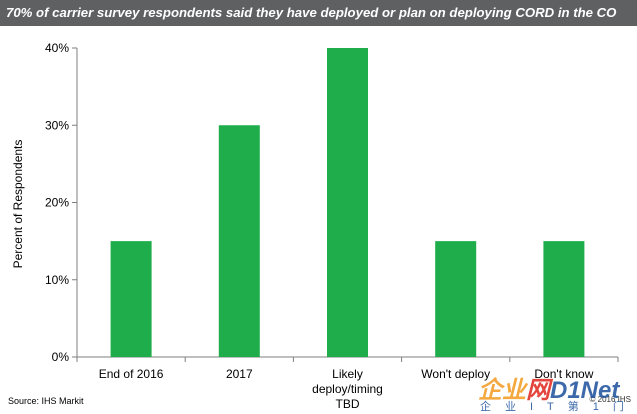 This screenshot has width=637, height=414. I want to click on copyright-note: © 2016 IHS, so click(610, 399).